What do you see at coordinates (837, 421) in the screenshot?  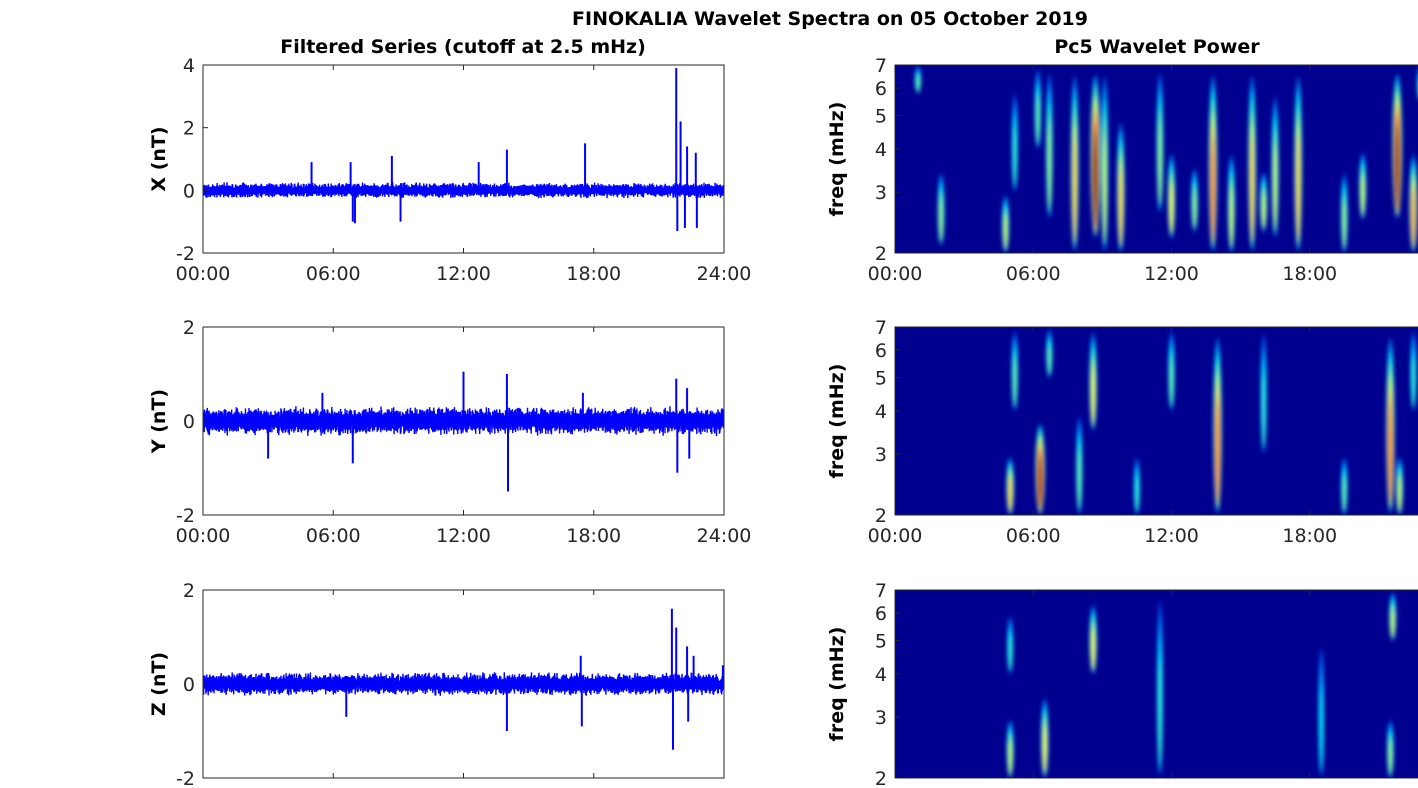 I see `y-power-ylabel: freq (mHz)` at bounding box center [837, 421].